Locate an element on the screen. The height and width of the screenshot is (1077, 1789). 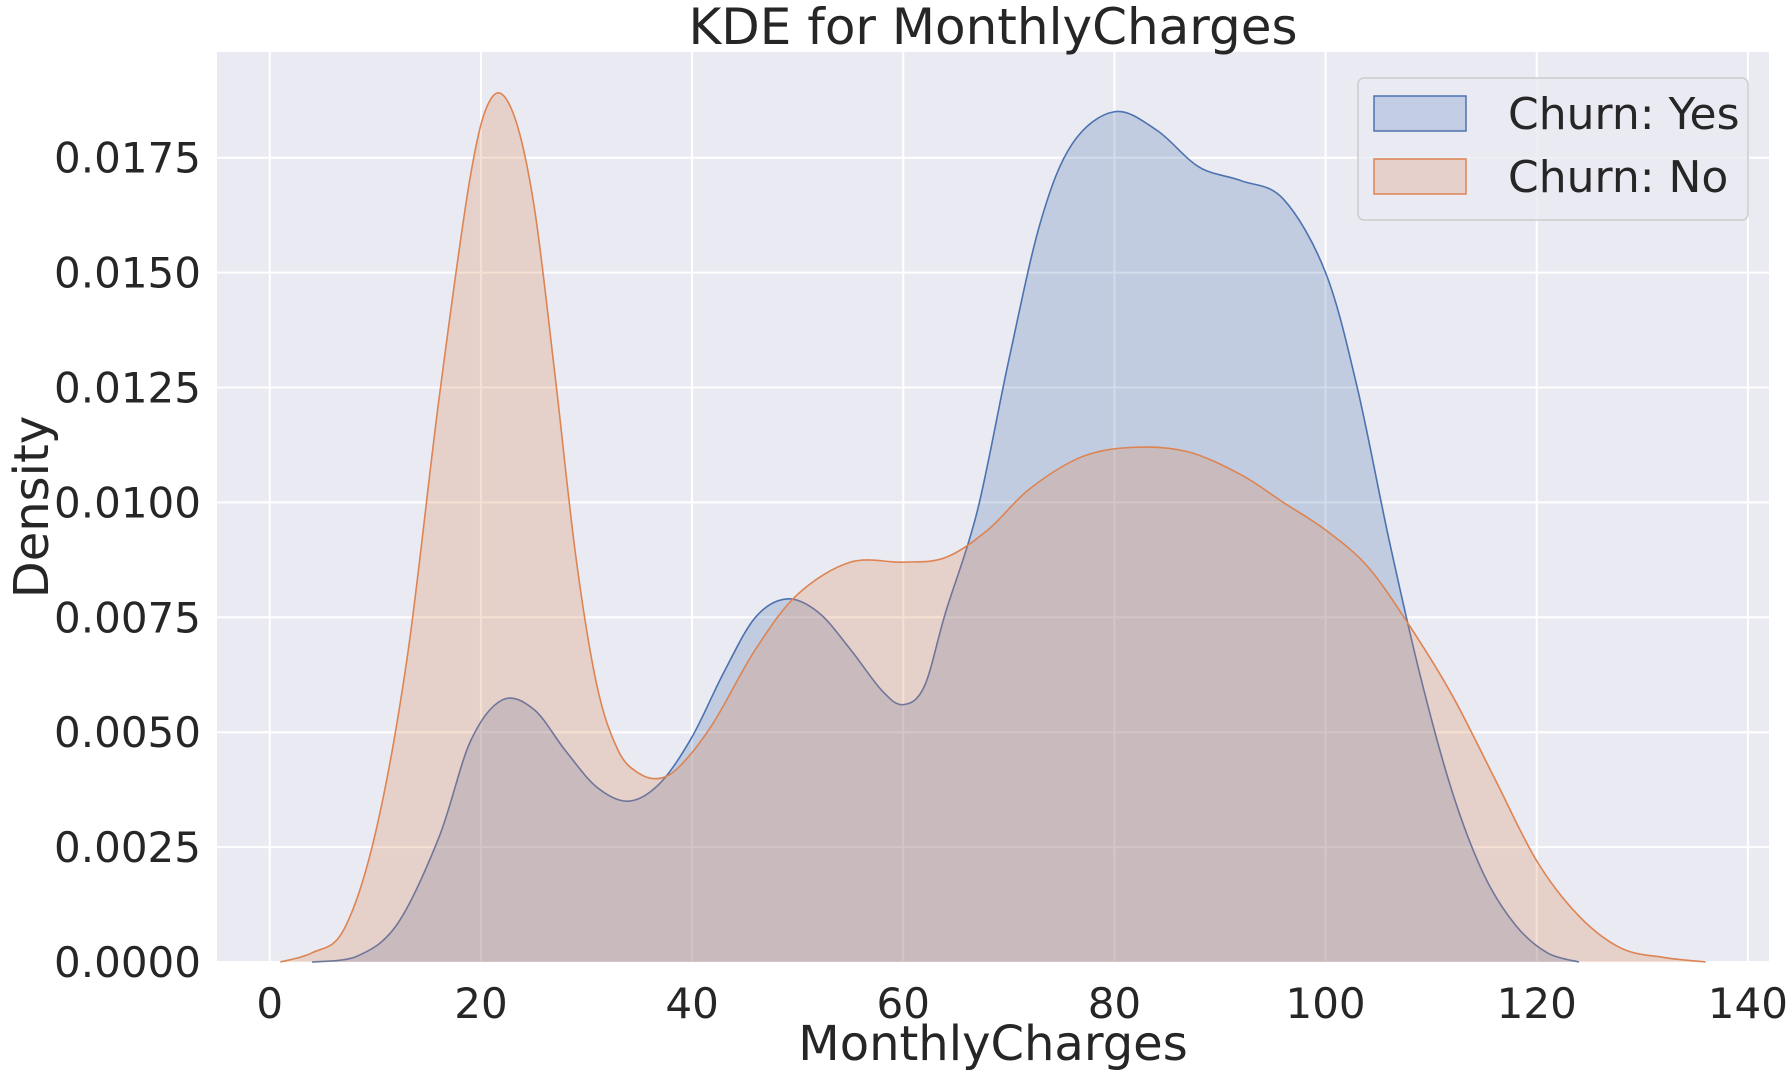
x-tick-labels: 0 20 40 60 80 100 120 140 is located at coordinates (1022, 1003).